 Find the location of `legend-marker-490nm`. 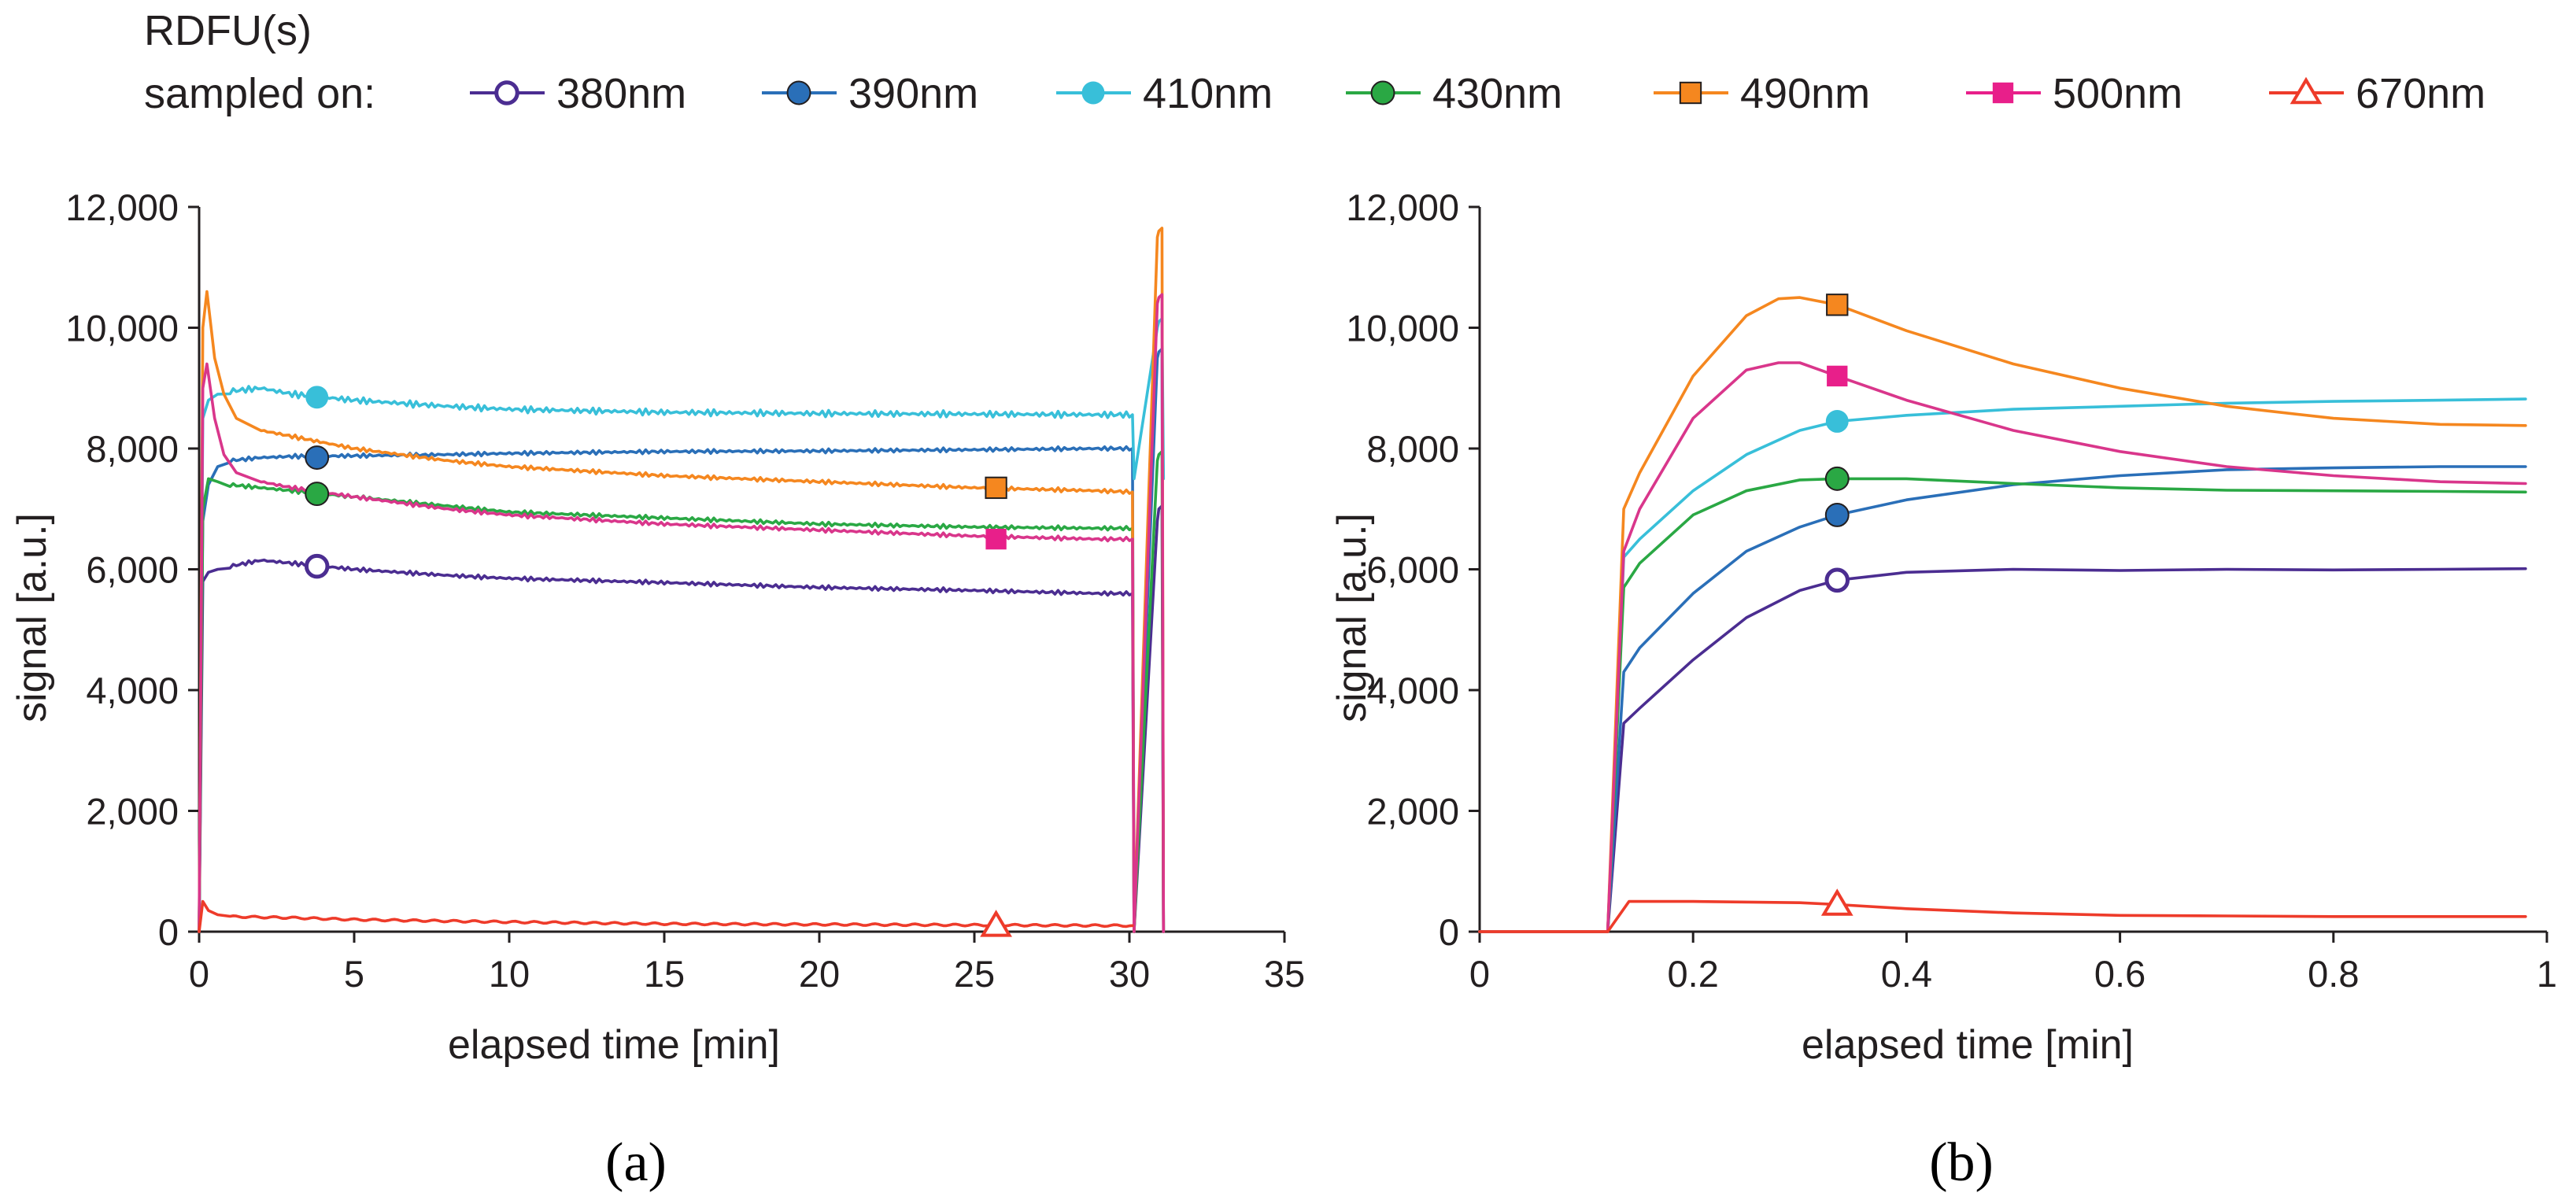

legend-marker-490nm is located at coordinates (1690, 93).